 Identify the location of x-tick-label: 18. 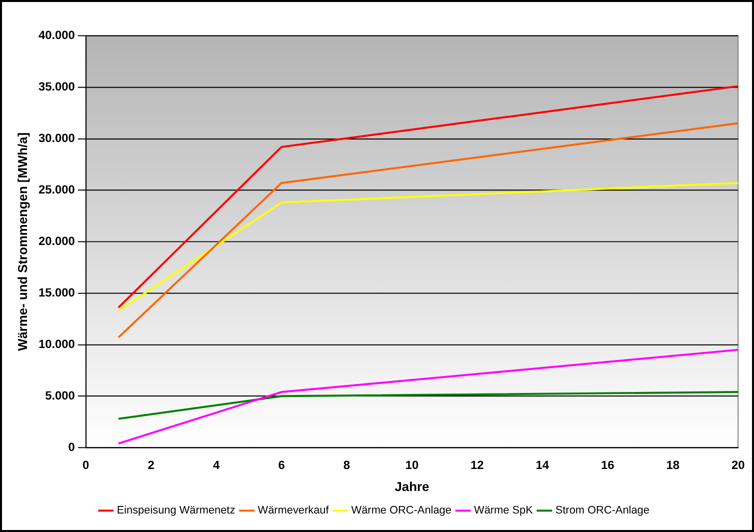
(673, 465).